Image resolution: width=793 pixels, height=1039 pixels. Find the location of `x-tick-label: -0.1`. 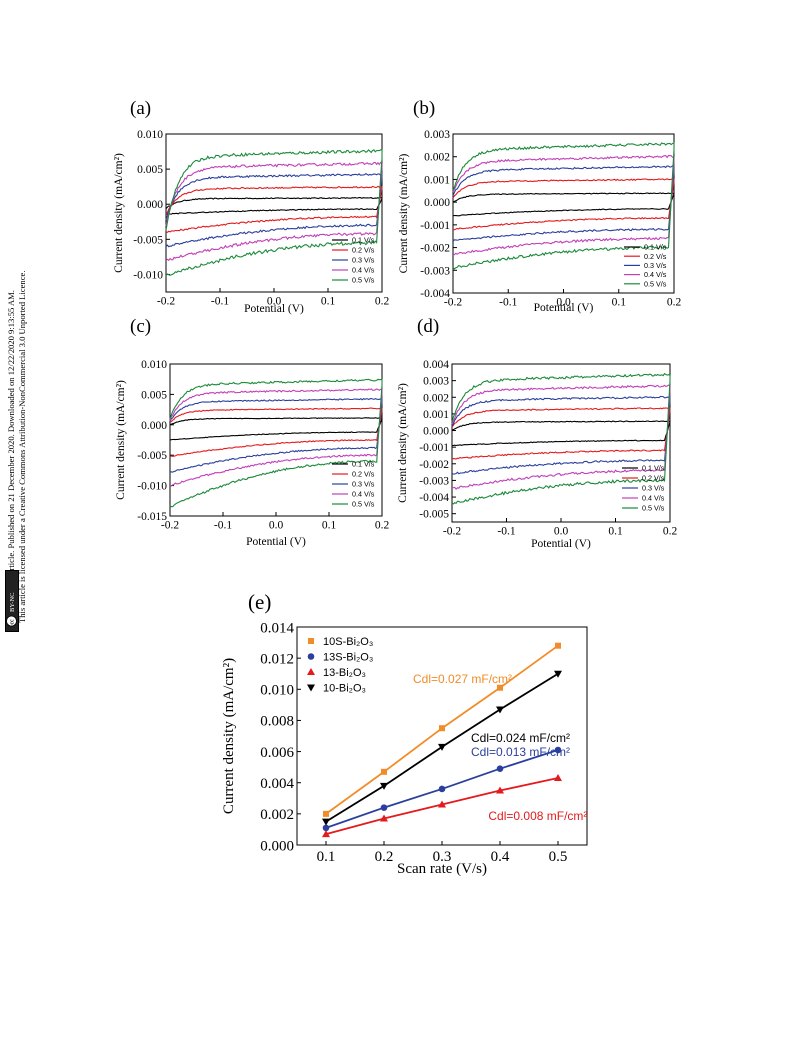

x-tick-label: -0.1 is located at coordinates (506, 532).